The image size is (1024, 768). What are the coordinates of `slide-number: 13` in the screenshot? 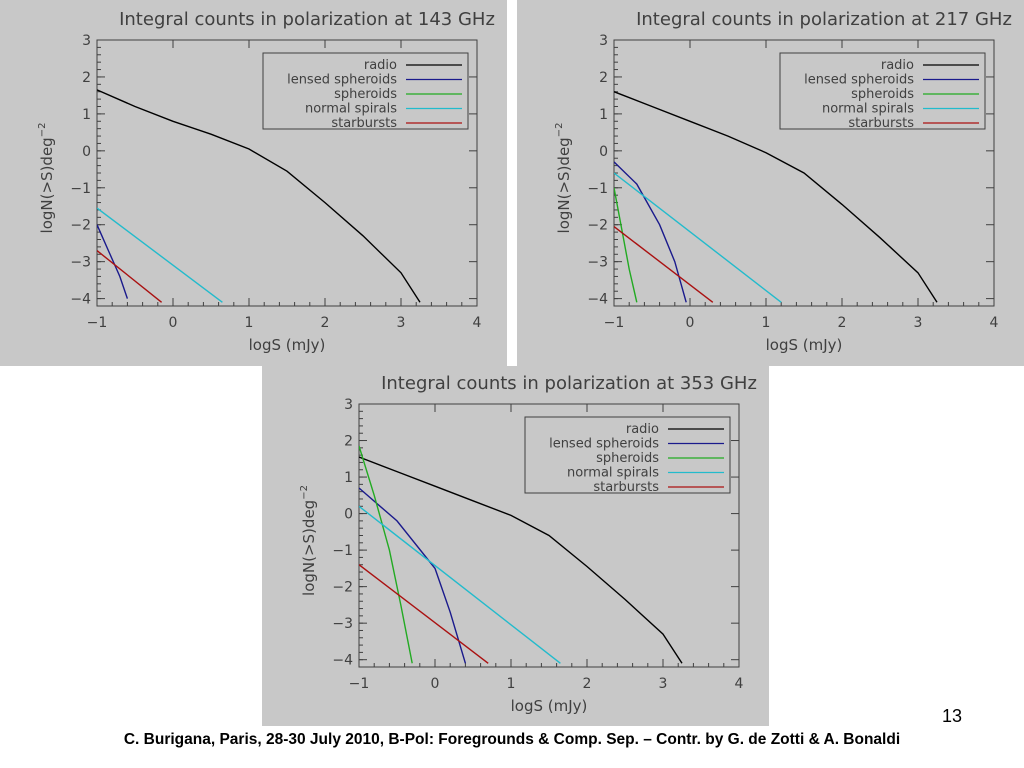 It's located at (951, 716).